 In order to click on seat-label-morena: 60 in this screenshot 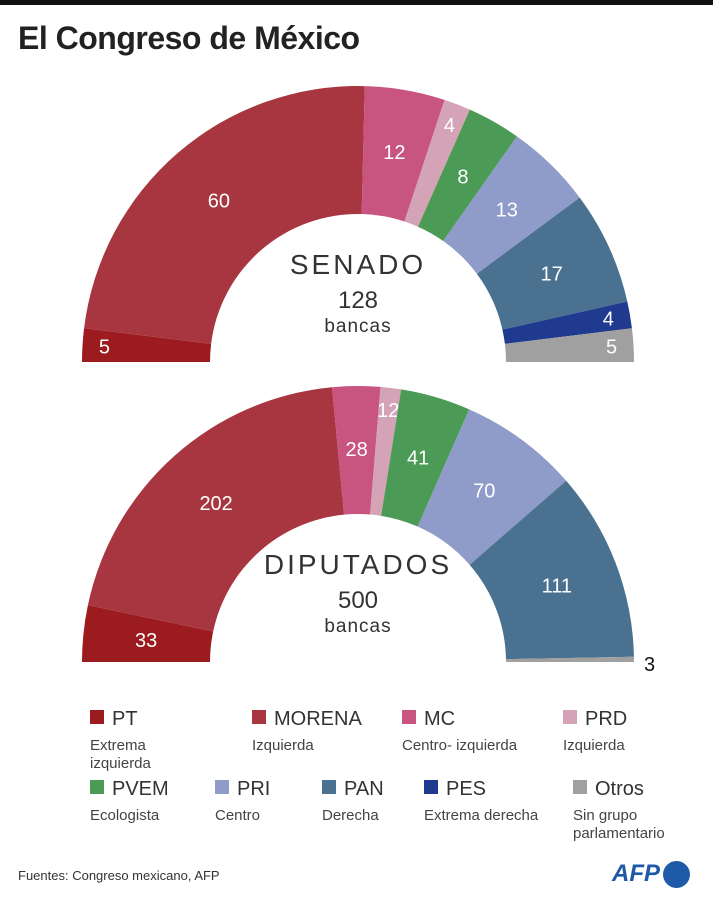, I will do `click(219, 202)`.